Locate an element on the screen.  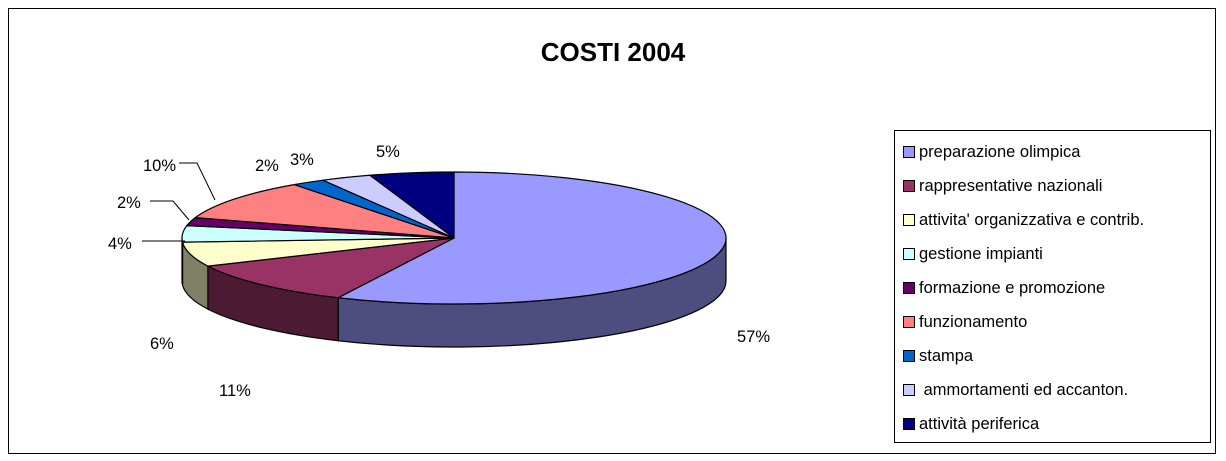
legend-item: rappresentative nazionali is located at coordinates (1002, 186).